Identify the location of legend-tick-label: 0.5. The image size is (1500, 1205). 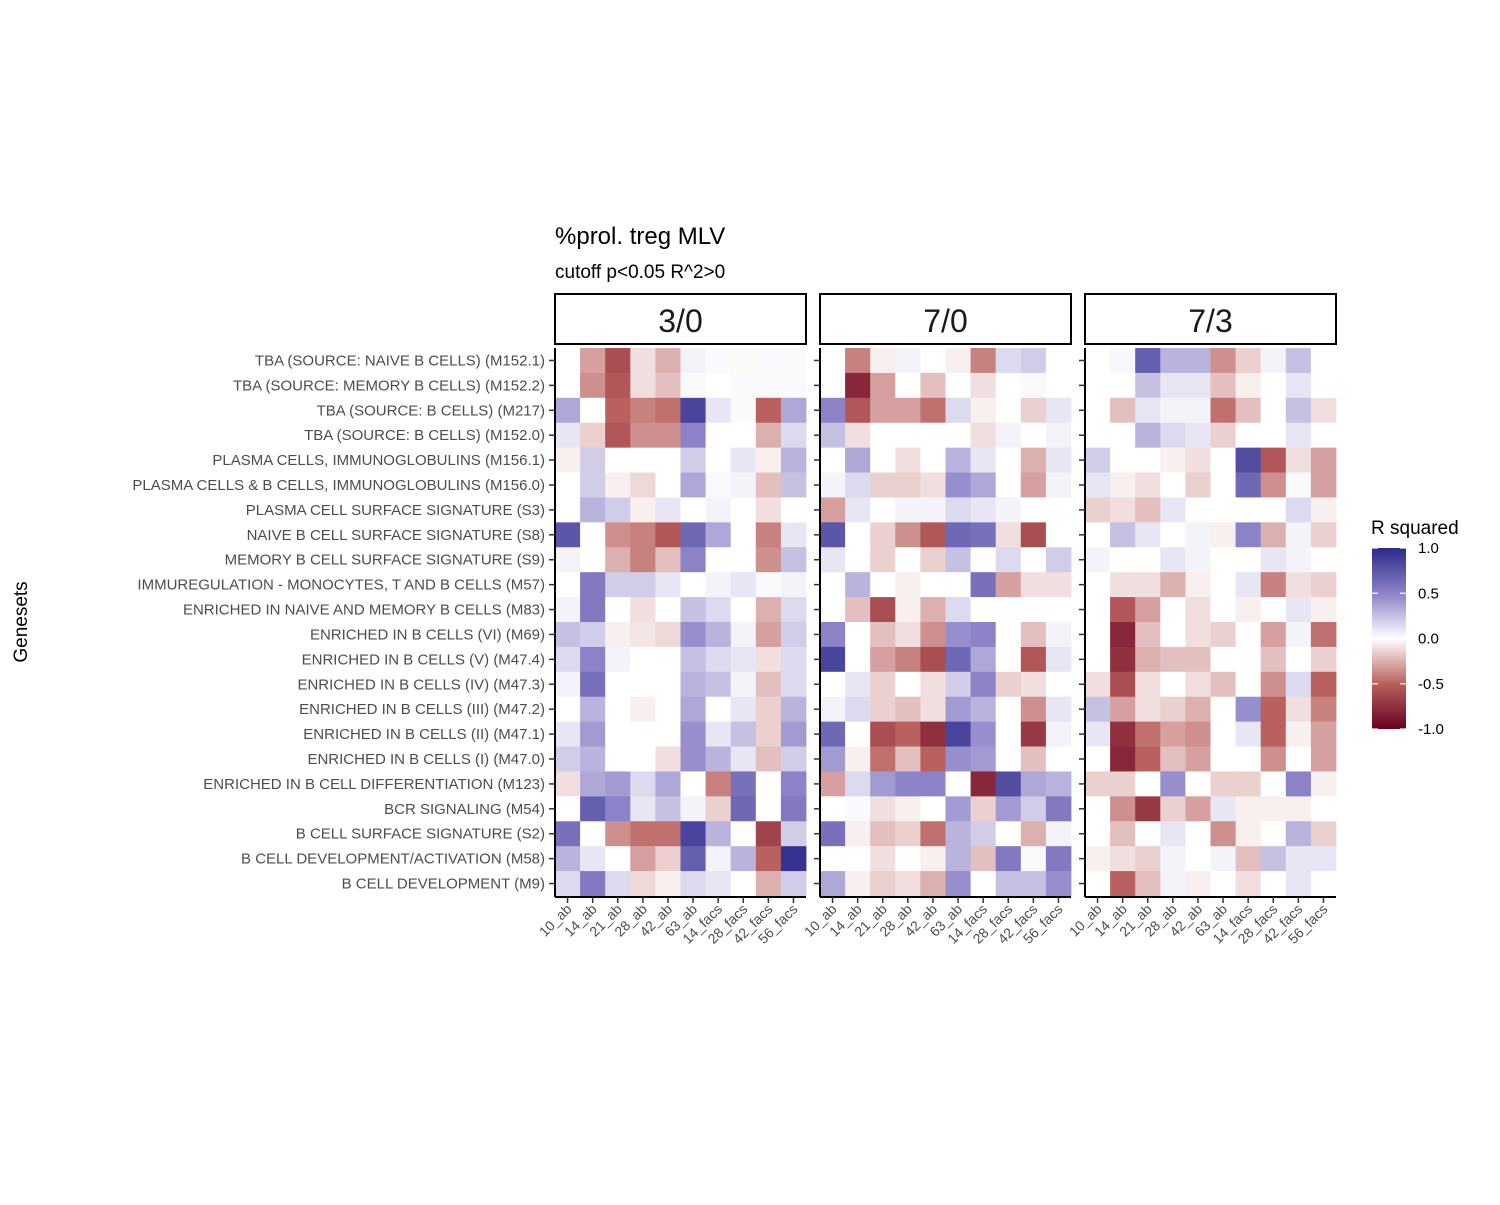
(1428, 593).